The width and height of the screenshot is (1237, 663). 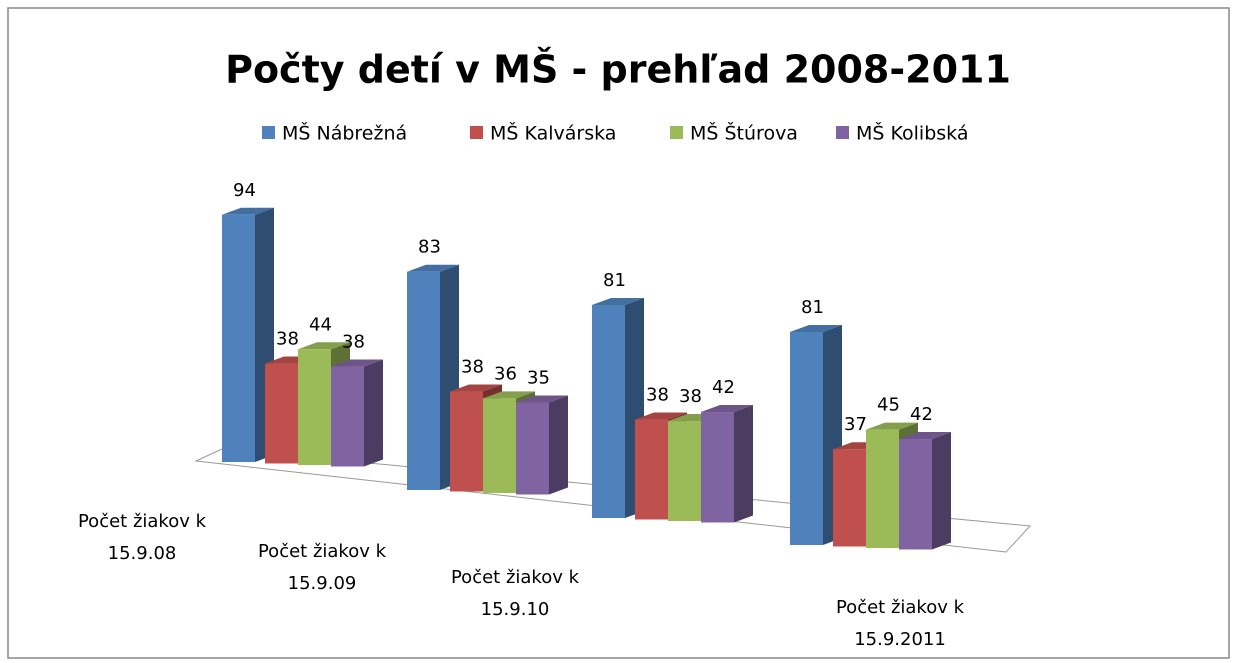 What do you see at coordinates (244, 190) in the screenshot?
I see `value-label: 94` at bounding box center [244, 190].